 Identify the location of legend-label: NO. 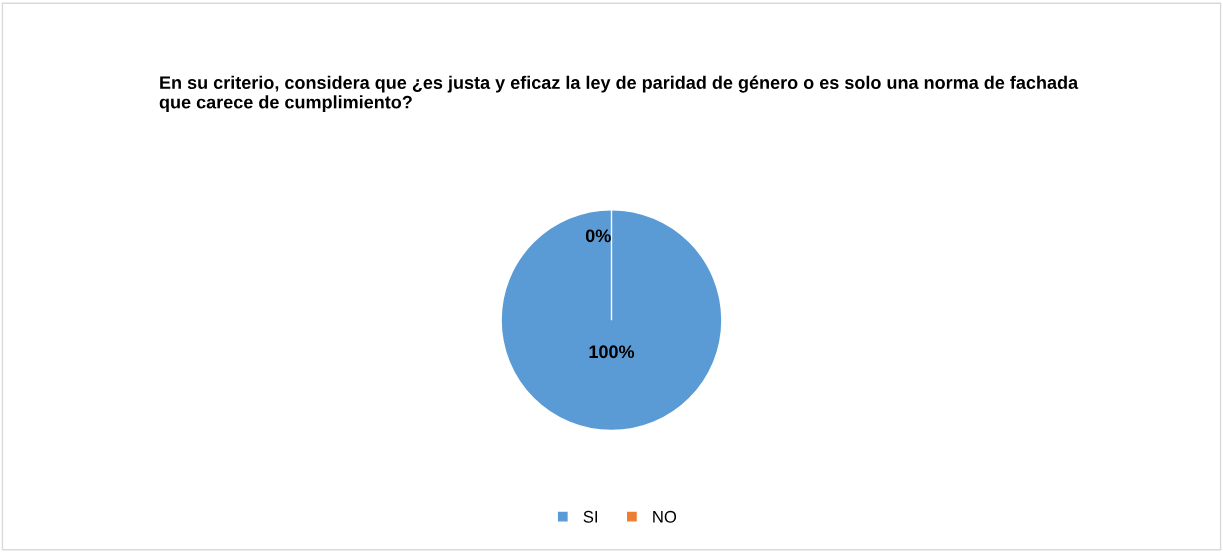
(665, 516).